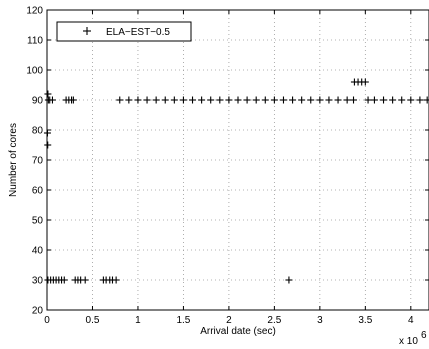 The image size is (429, 349). I want to click on y-tick-label: 110, so click(35, 41).